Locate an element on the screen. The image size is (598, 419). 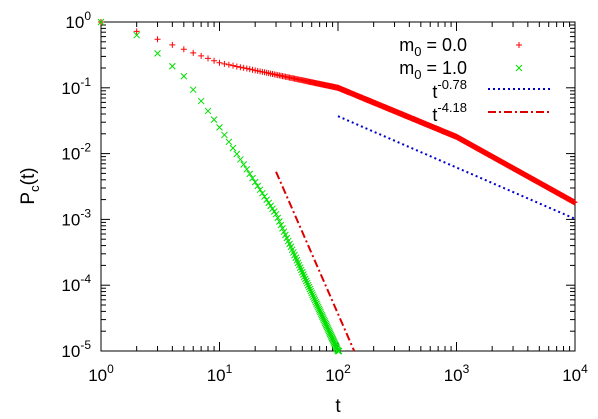
y-tick-label: 10⁰ is located at coordinates (78, 20).